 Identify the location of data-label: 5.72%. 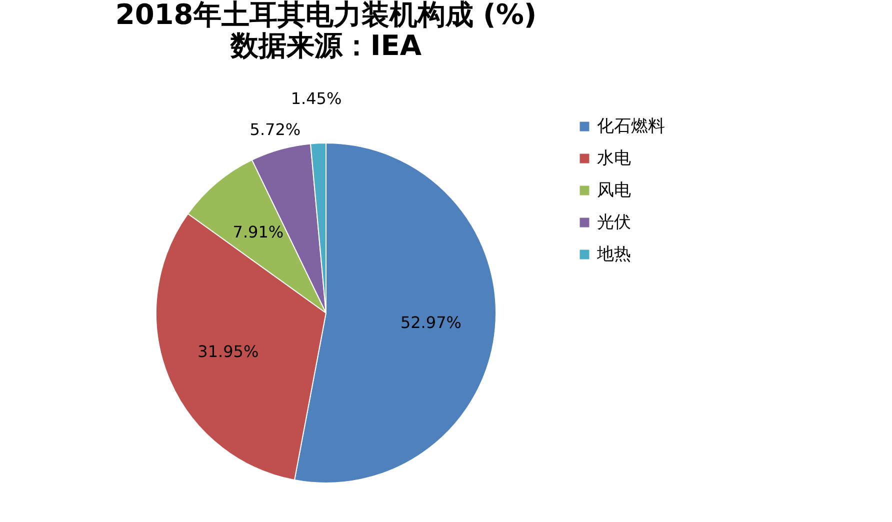
(275, 129).